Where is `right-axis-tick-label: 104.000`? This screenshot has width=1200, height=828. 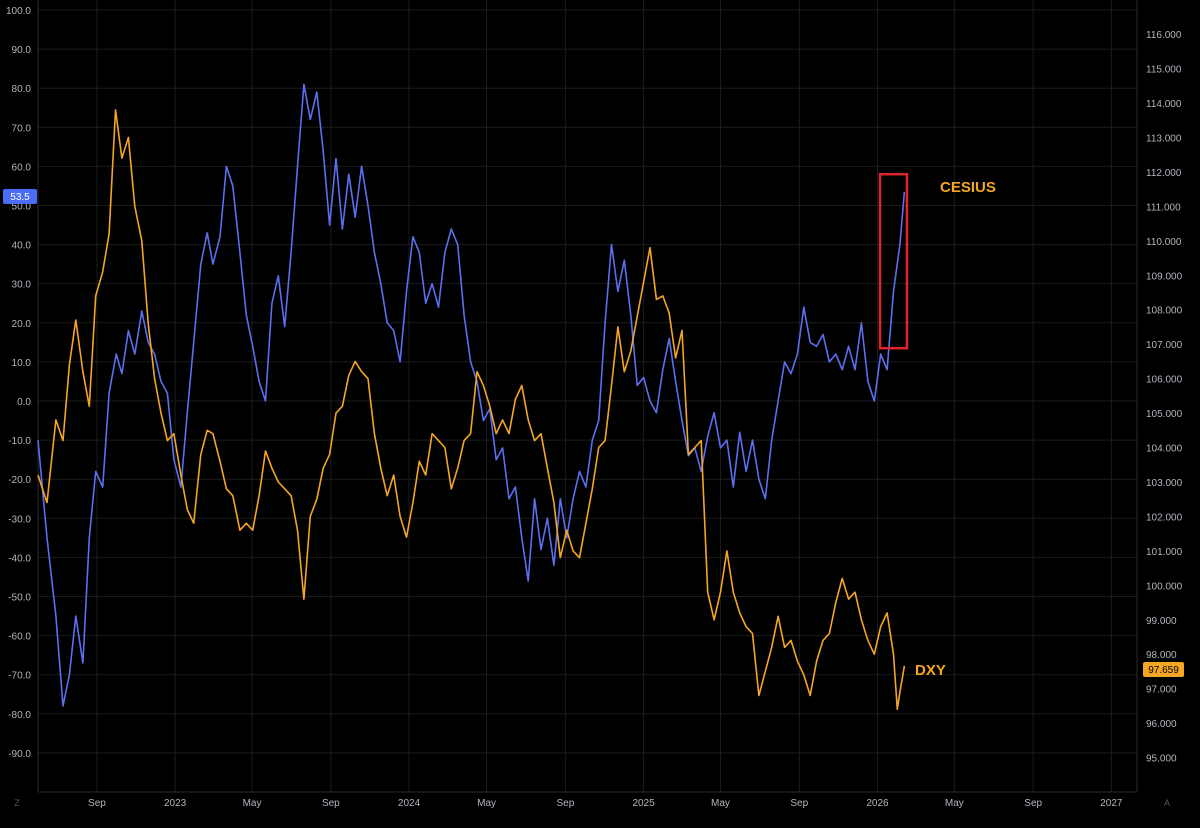
right-axis-tick-label: 104.000 is located at coordinates (1164, 449).